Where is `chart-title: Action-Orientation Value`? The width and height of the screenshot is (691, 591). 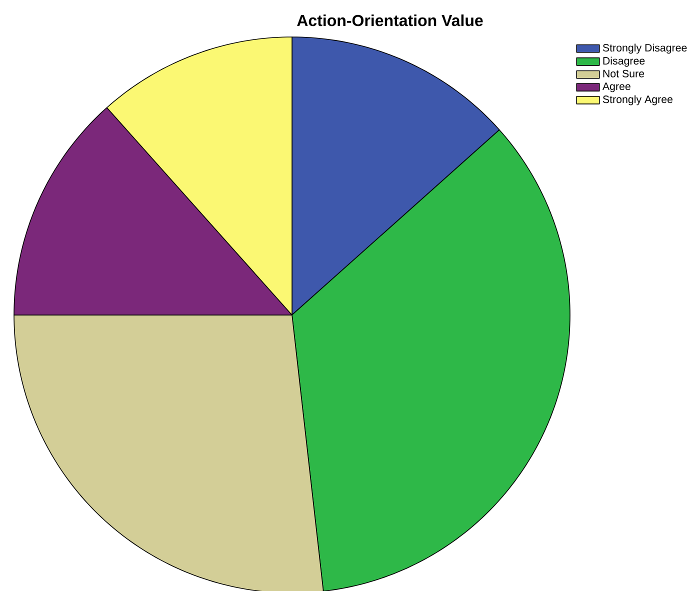
chart-title: Action-Orientation Value is located at coordinates (390, 20).